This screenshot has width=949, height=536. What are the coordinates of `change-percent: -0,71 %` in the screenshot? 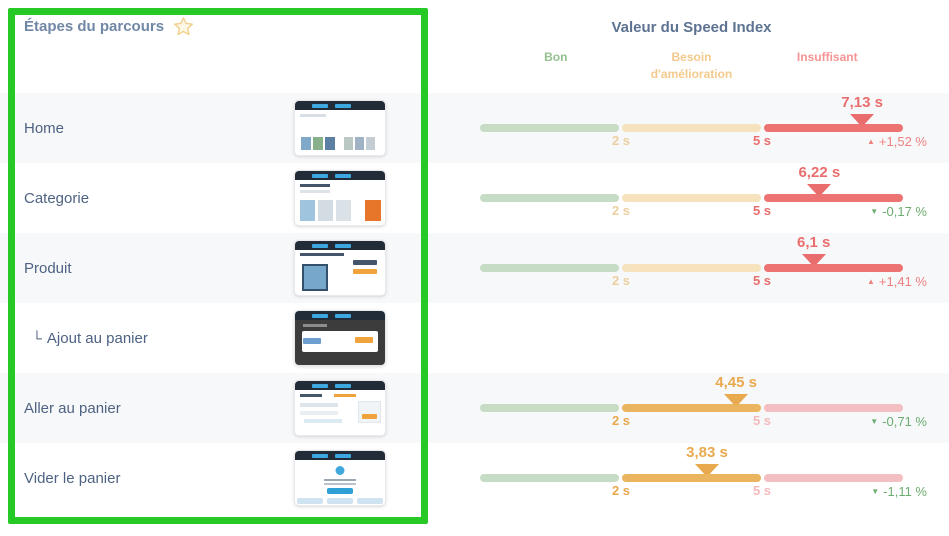 It's located at (904, 421).